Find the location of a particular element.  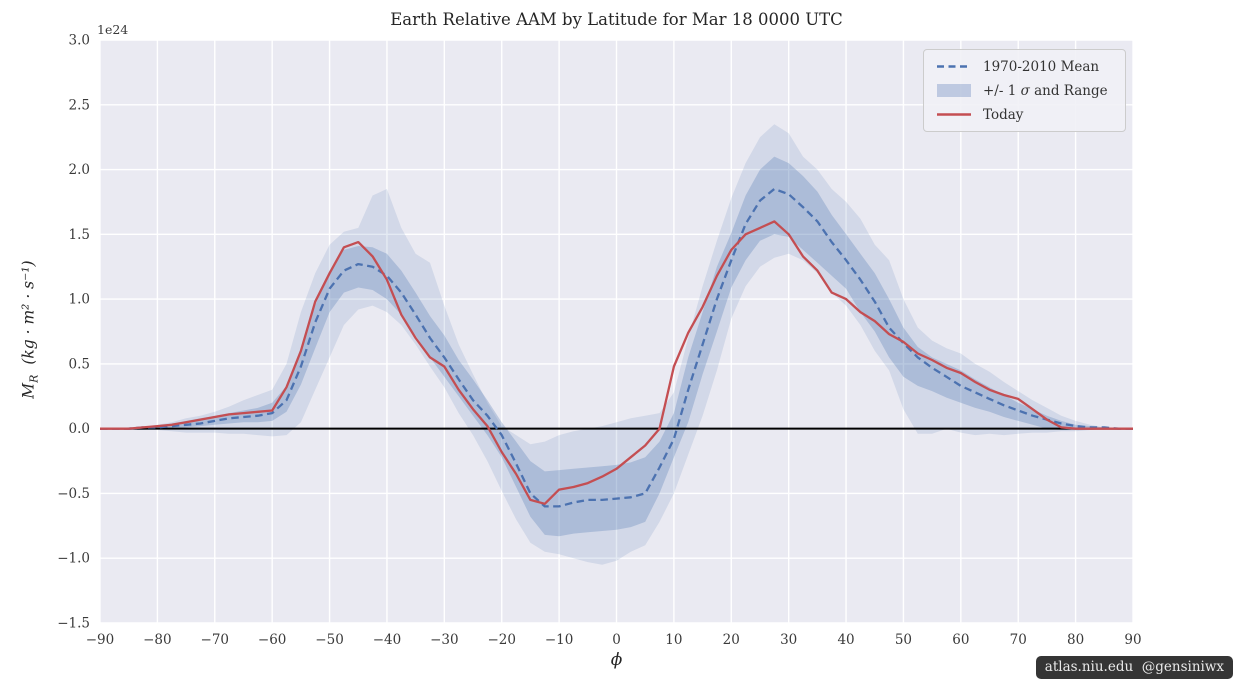

sigma-symbol: σ is located at coordinates (1025, 90).